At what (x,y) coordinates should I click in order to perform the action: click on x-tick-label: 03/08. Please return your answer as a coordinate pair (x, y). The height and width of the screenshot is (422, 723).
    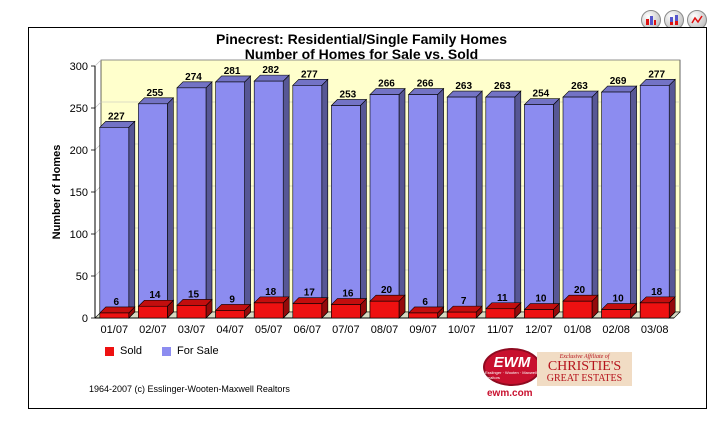
    Looking at the image, I should click on (655, 330).